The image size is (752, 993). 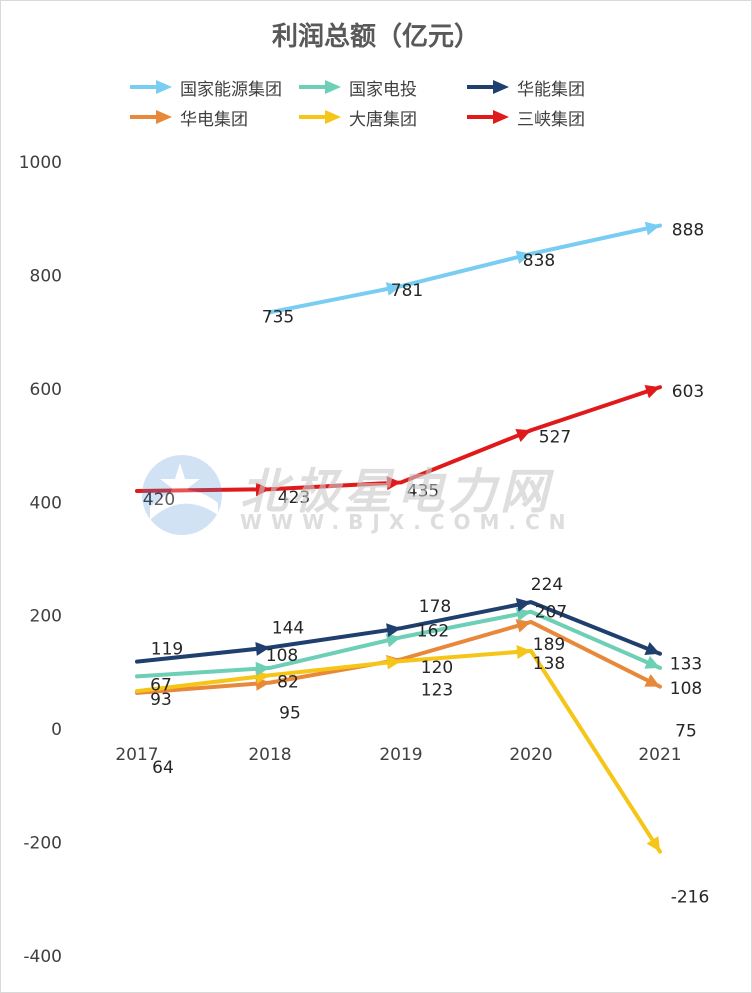 What do you see at coordinates (551, 119) in the screenshot?
I see `legend-label: 三峡集团` at bounding box center [551, 119].